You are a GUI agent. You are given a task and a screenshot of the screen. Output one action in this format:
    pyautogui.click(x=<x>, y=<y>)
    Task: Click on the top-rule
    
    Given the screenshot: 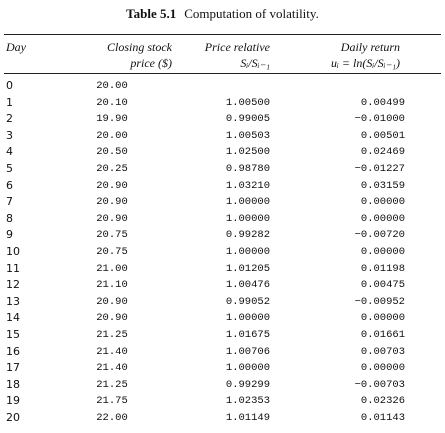 What is the action you would take?
    pyautogui.click(x=222, y=34)
    